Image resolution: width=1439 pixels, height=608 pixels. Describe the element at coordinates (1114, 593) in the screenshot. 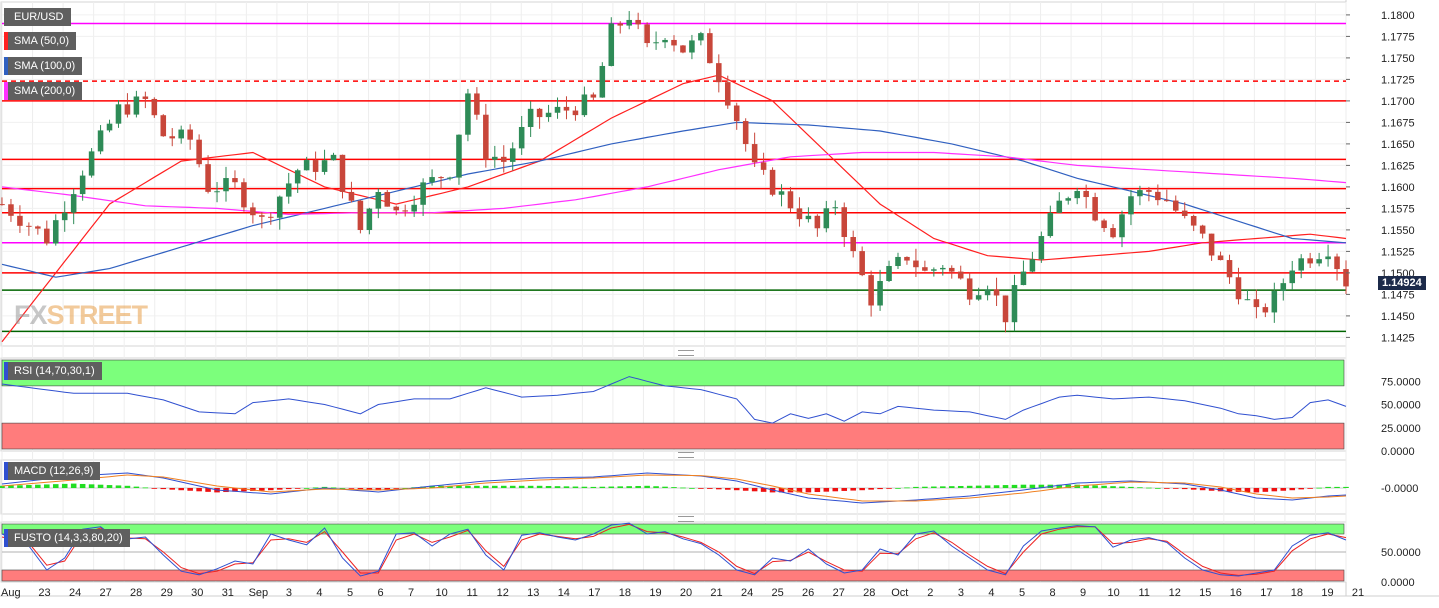

I see `x-tick-label-36: 10` at that location.